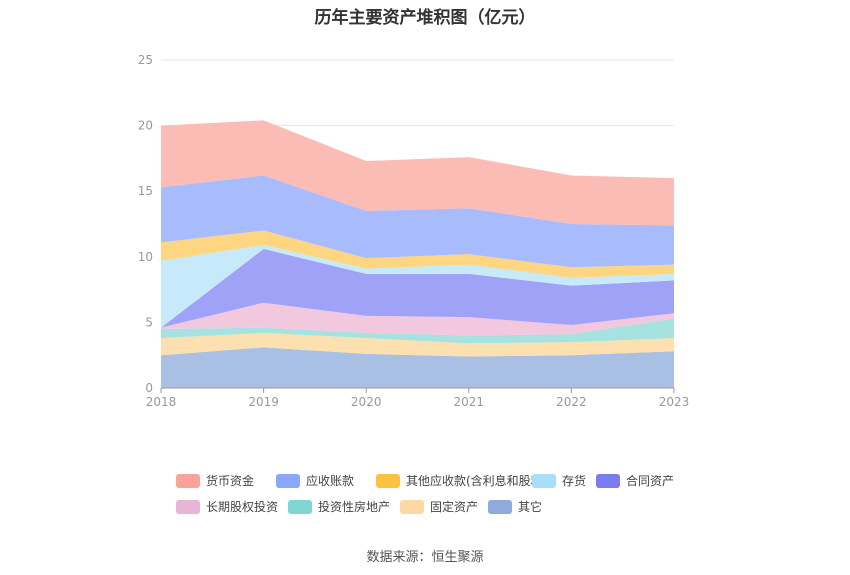  Describe the element at coordinates (425, 557) in the screenshot. I see `data-source: 数据来源：恒生聚源` at that location.